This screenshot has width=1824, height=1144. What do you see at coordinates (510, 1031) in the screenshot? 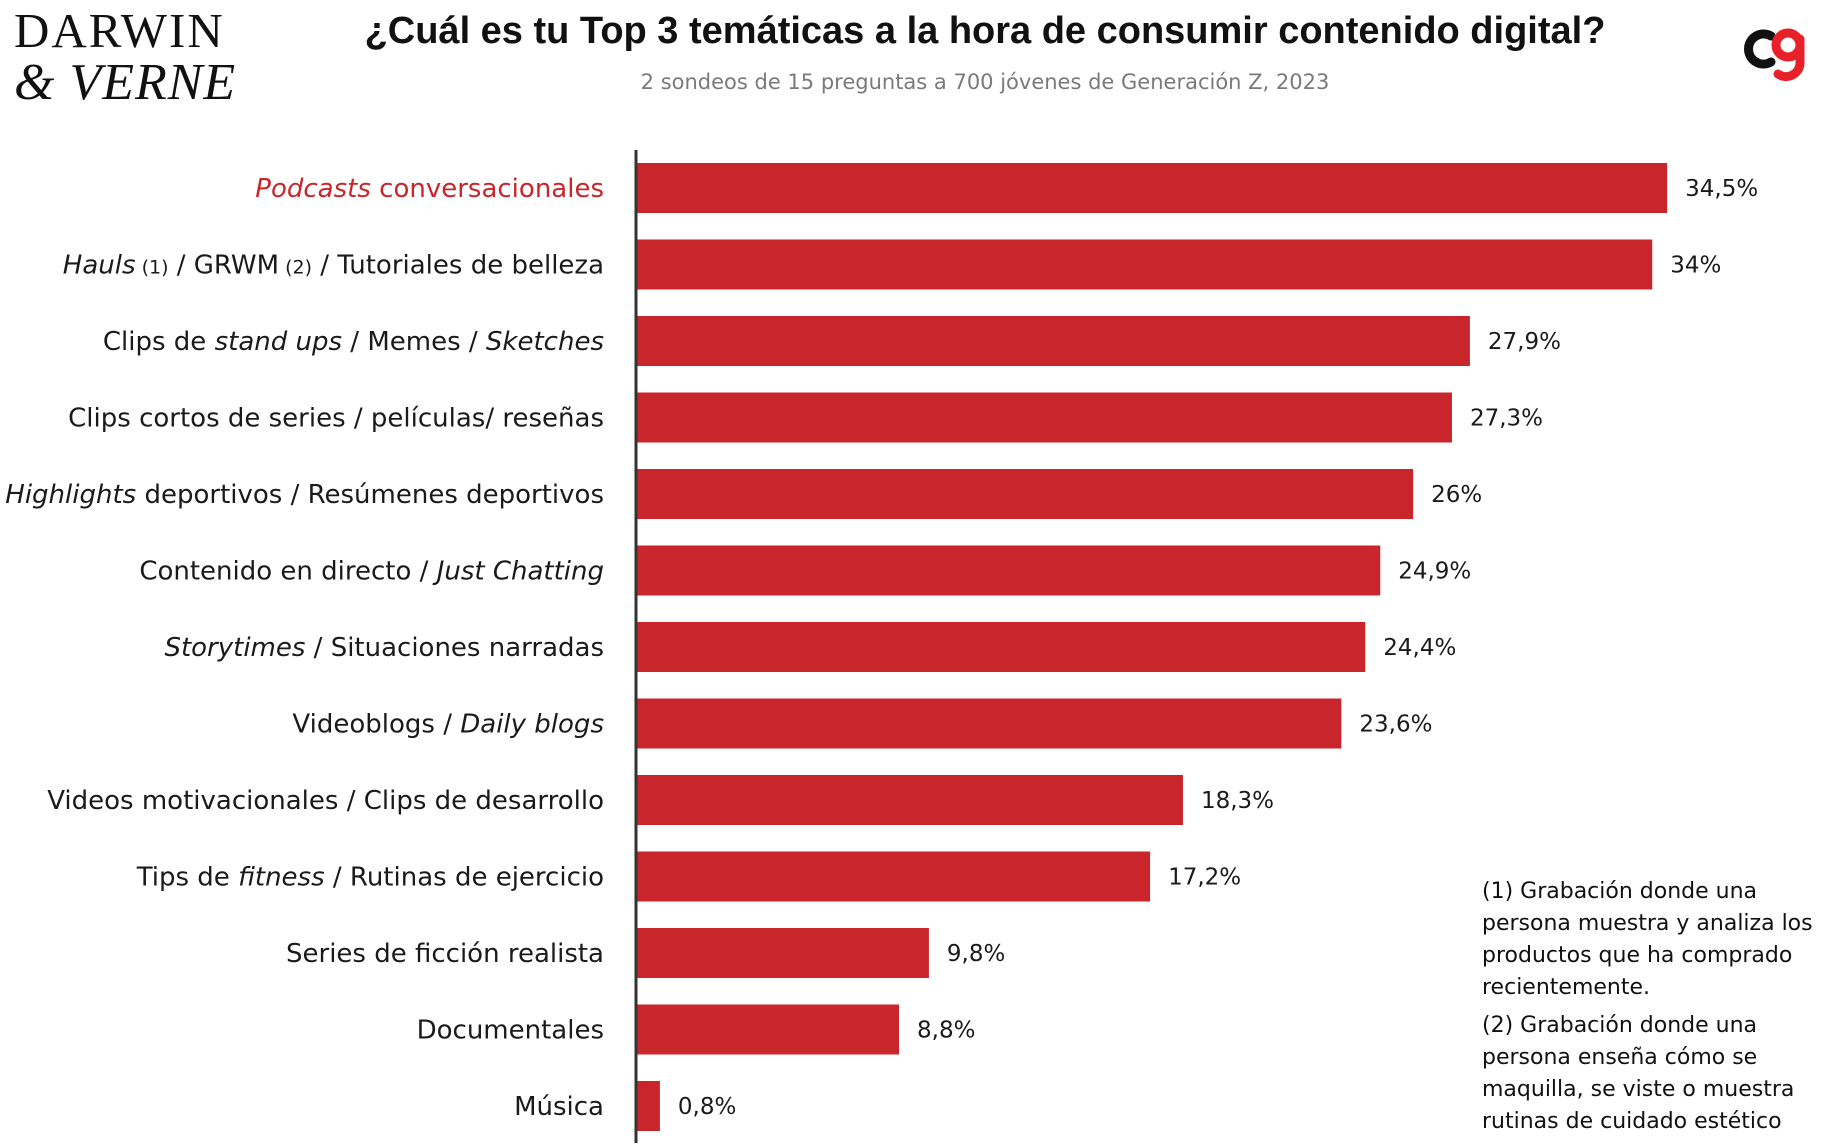
I see `category-label: Documentales` at bounding box center [510, 1031].